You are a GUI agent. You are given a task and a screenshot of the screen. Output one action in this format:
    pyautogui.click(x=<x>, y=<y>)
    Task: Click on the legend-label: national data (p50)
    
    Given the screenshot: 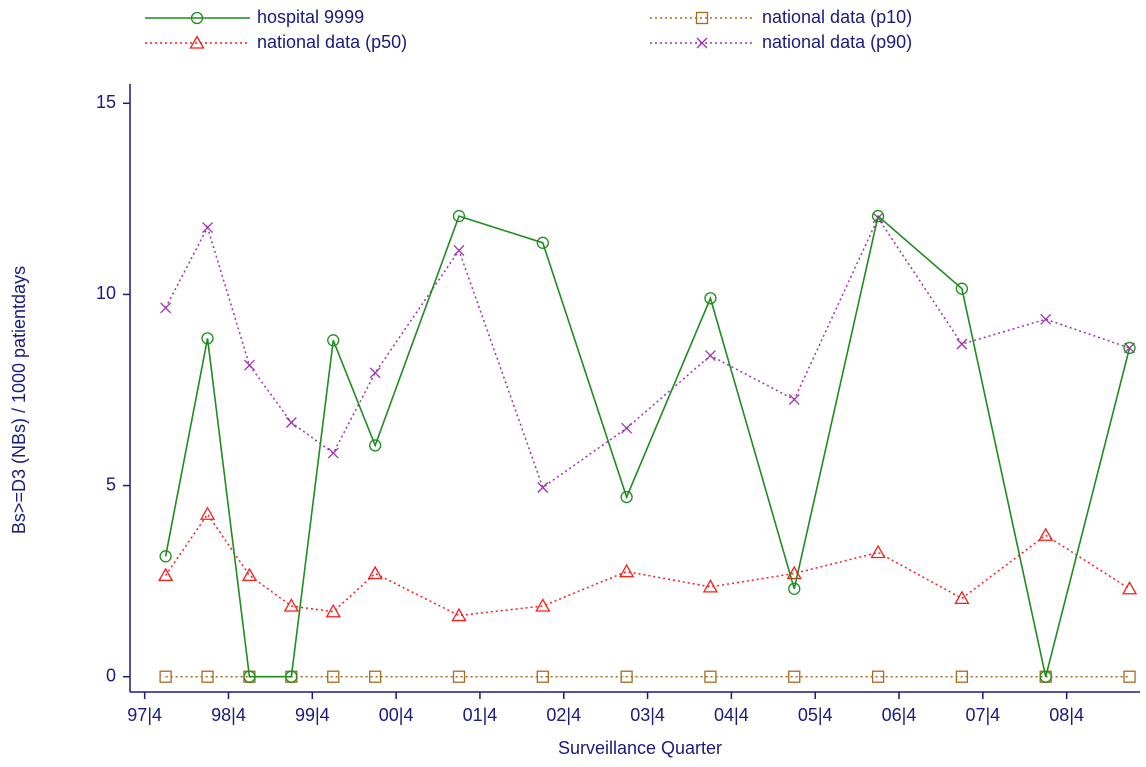 What is the action you would take?
    pyautogui.click(x=332, y=42)
    